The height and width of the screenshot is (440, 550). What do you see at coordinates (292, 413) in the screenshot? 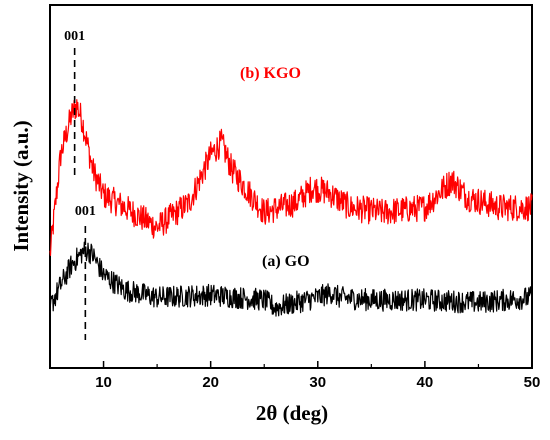
I see `x-axis-label: 2θ (deg)` at bounding box center [292, 413].